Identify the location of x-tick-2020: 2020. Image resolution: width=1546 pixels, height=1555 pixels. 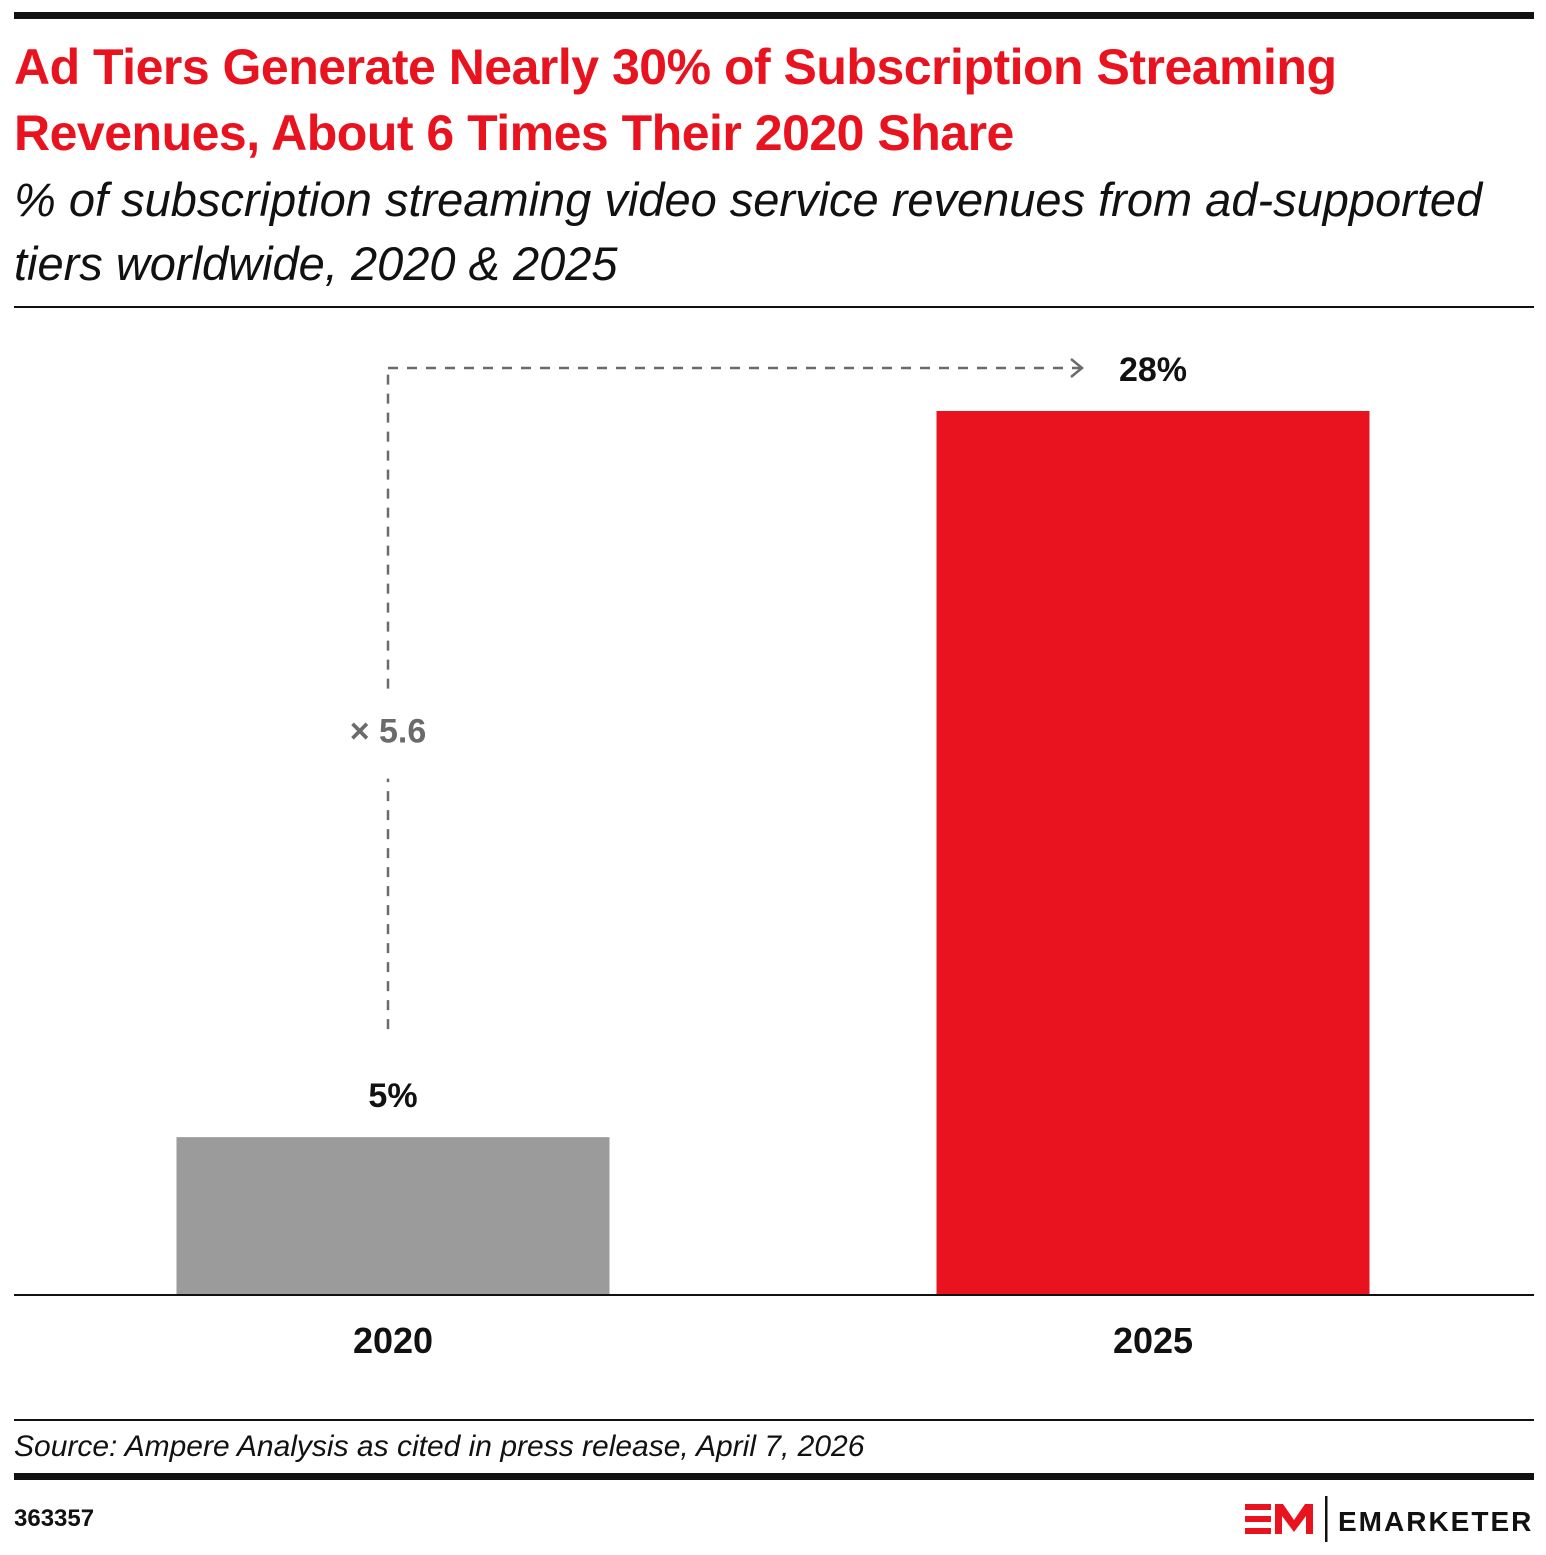
(393, 1340).